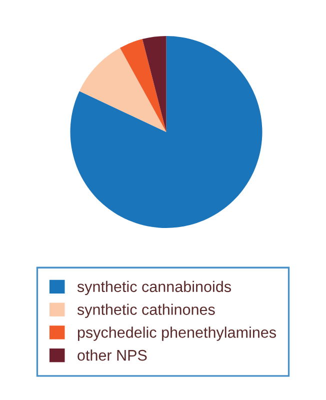 The image size is (326, 400). What do you see at coordinates (154, 288) in the screenshot?
I see `legend-label: synthetic cannabinoids` at bounding box center [154, 288].